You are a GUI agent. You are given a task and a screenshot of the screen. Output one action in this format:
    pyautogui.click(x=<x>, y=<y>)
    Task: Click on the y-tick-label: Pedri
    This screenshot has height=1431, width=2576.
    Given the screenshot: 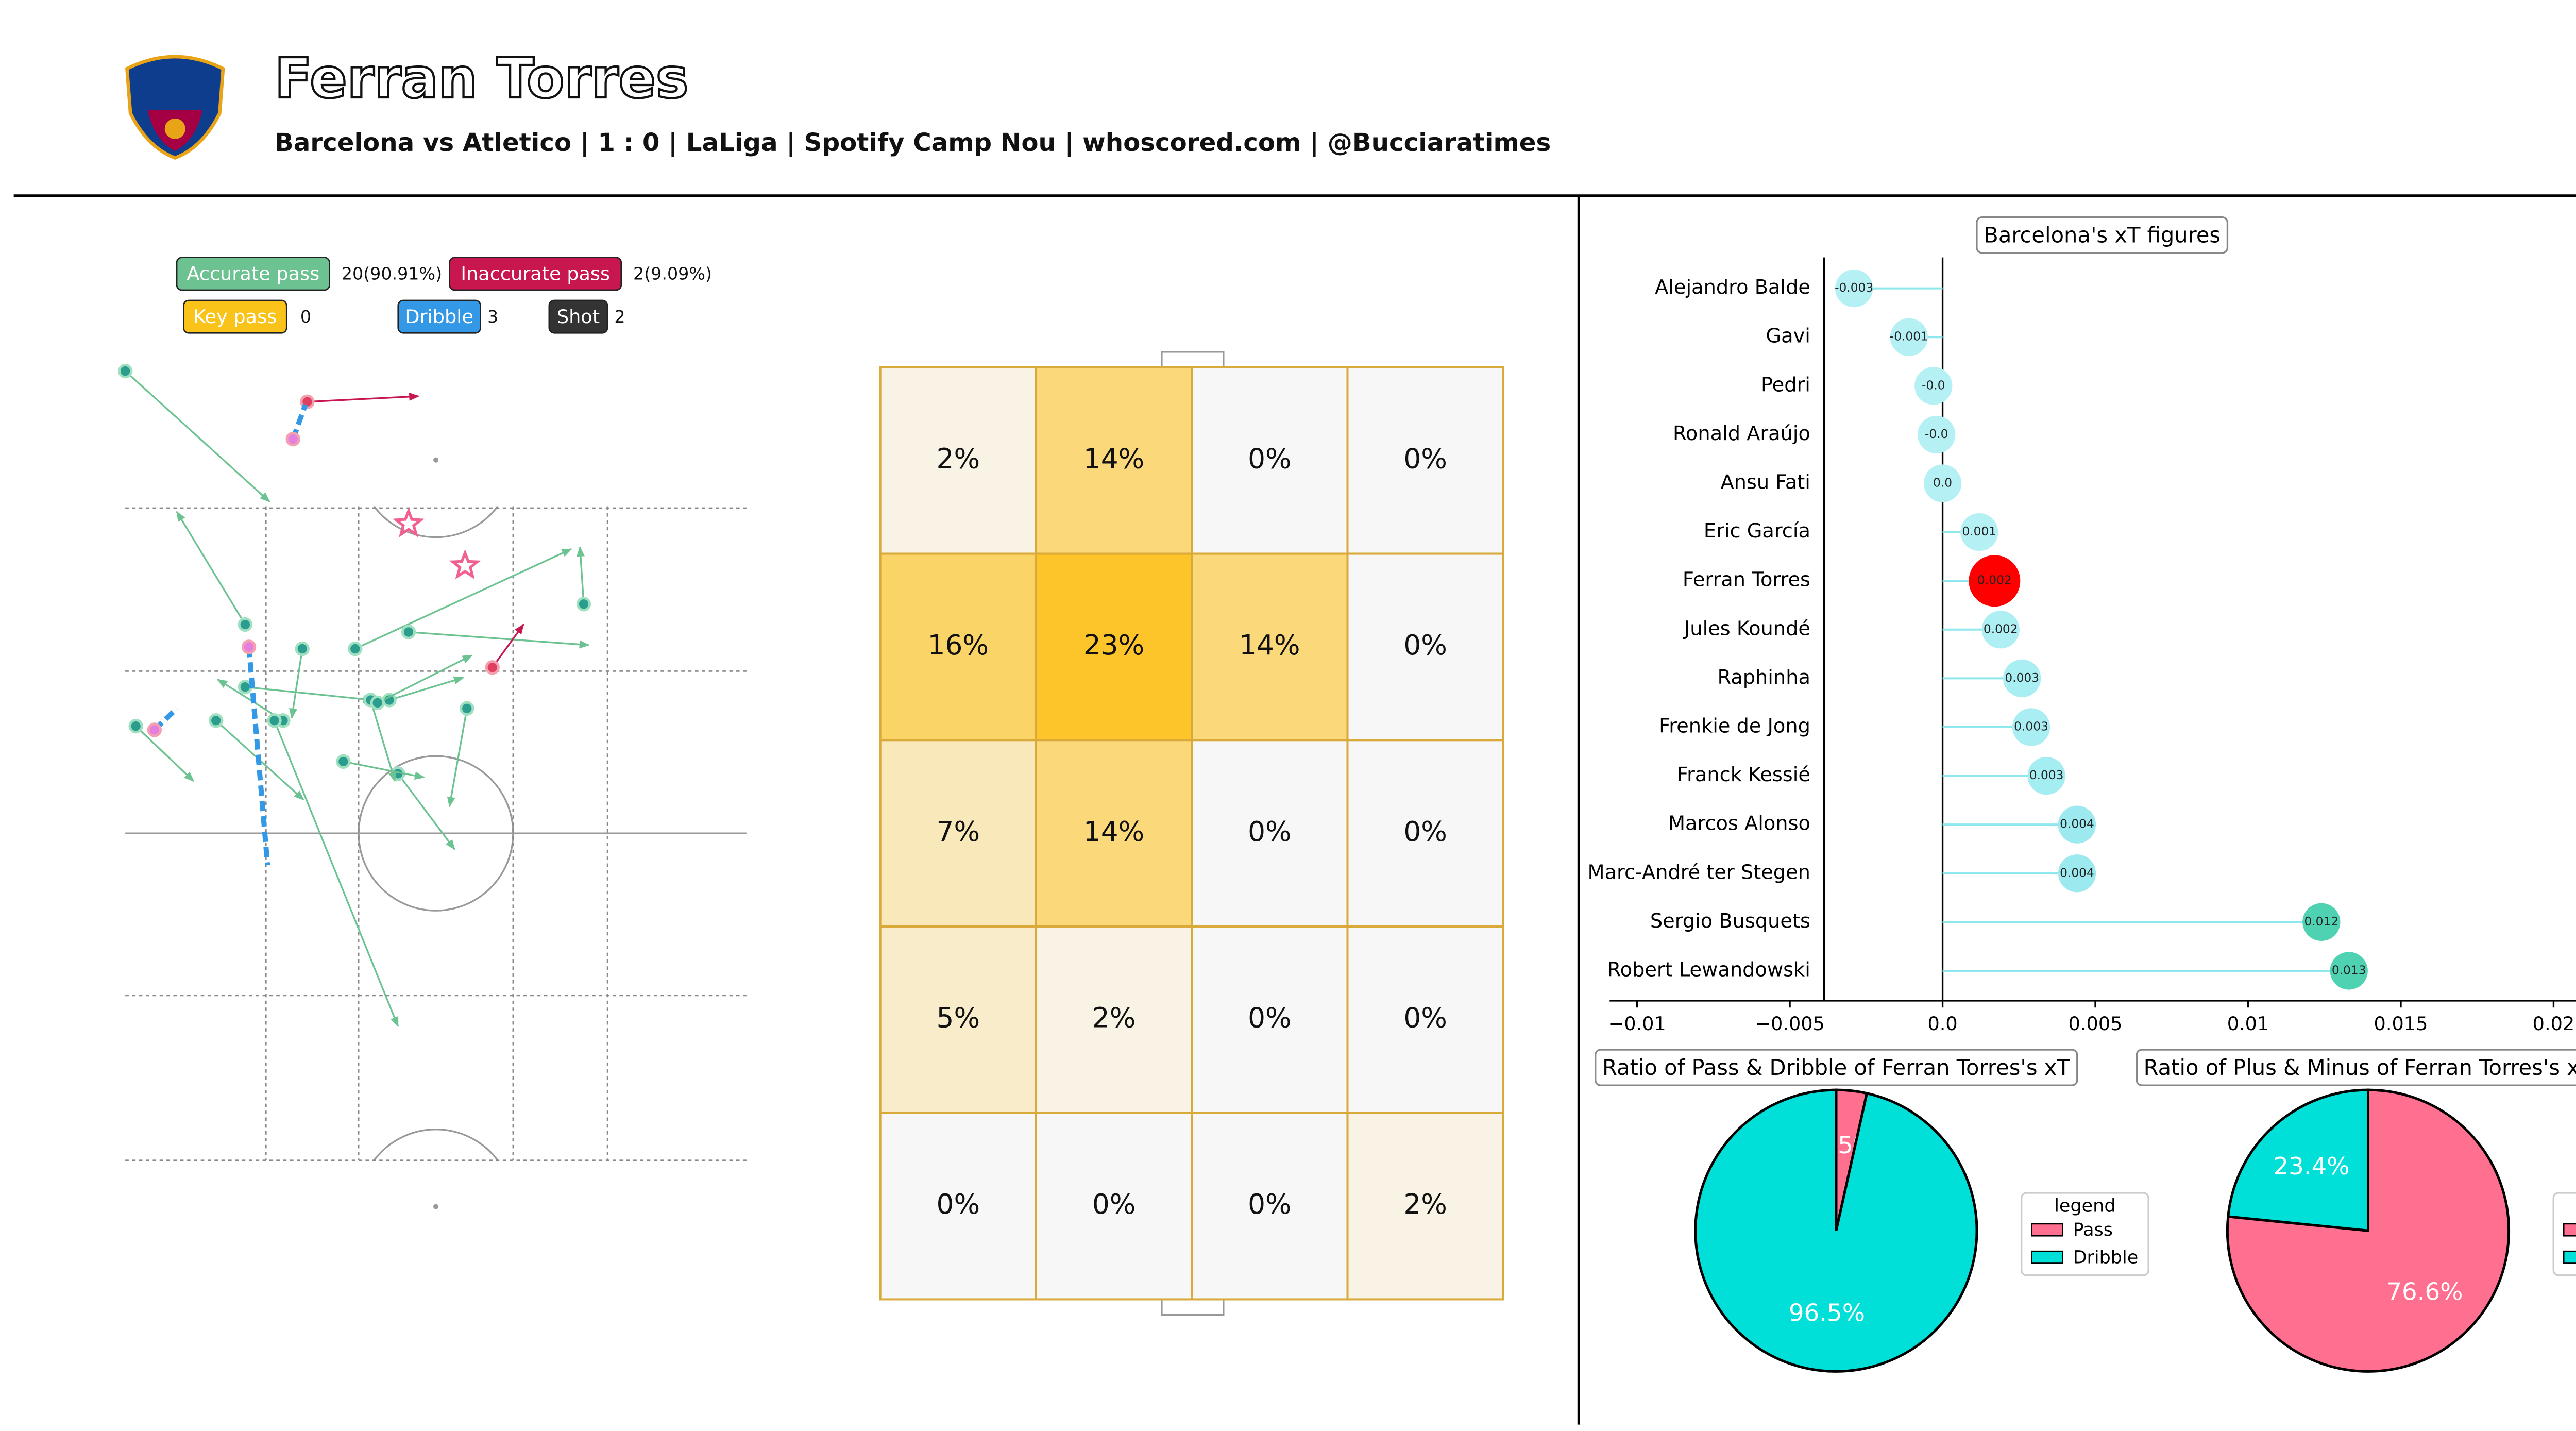 What is the action you would take?
    pyautogui.click(x=1785, y=384)
    